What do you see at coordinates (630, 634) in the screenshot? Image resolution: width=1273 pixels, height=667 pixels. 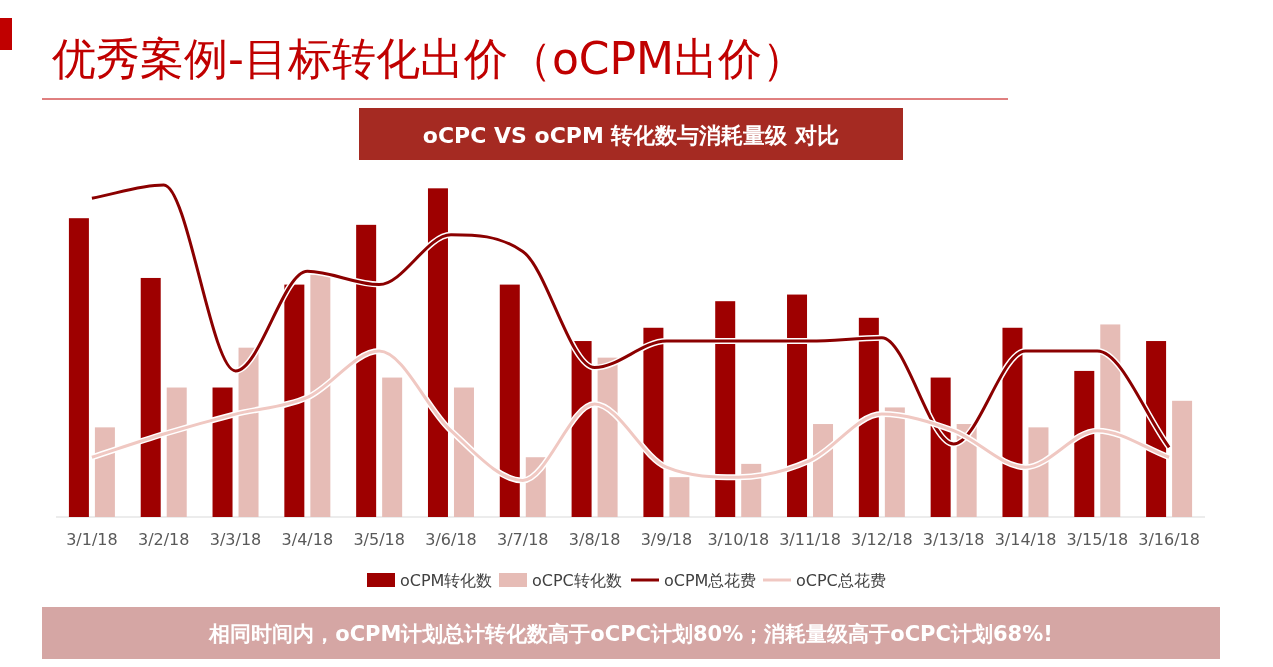 I see `text: 相同时间内，oCPM计划总计转化数高于oCPC计划80%；消耗量级高于oCPC计划68%!` at bounding box center [630, 634].